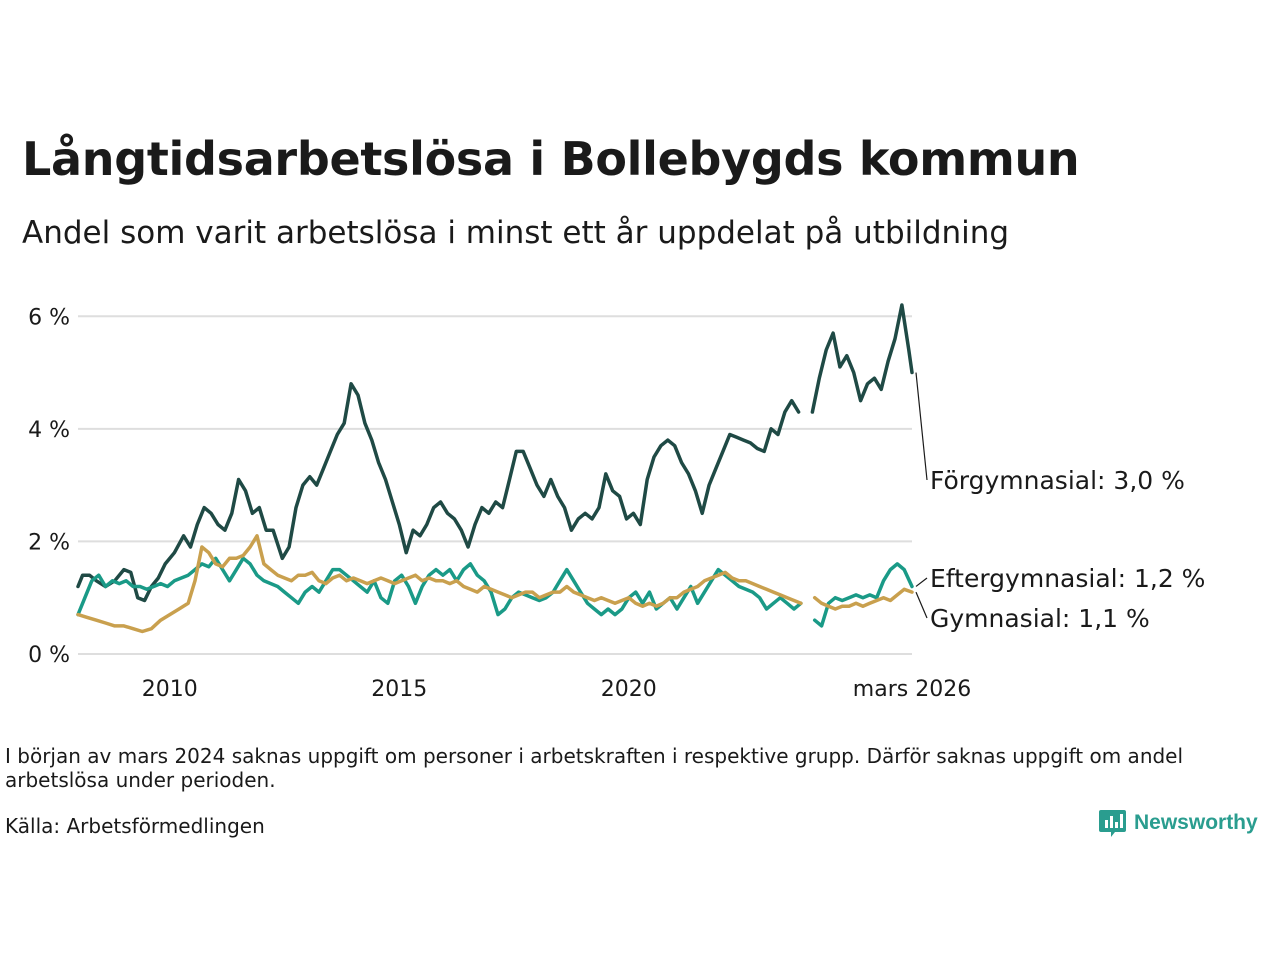 Image resolution: width=1280 pixels, height=960 pixels. I want to click on y-tick-label: 4 %, so click(49, 430).